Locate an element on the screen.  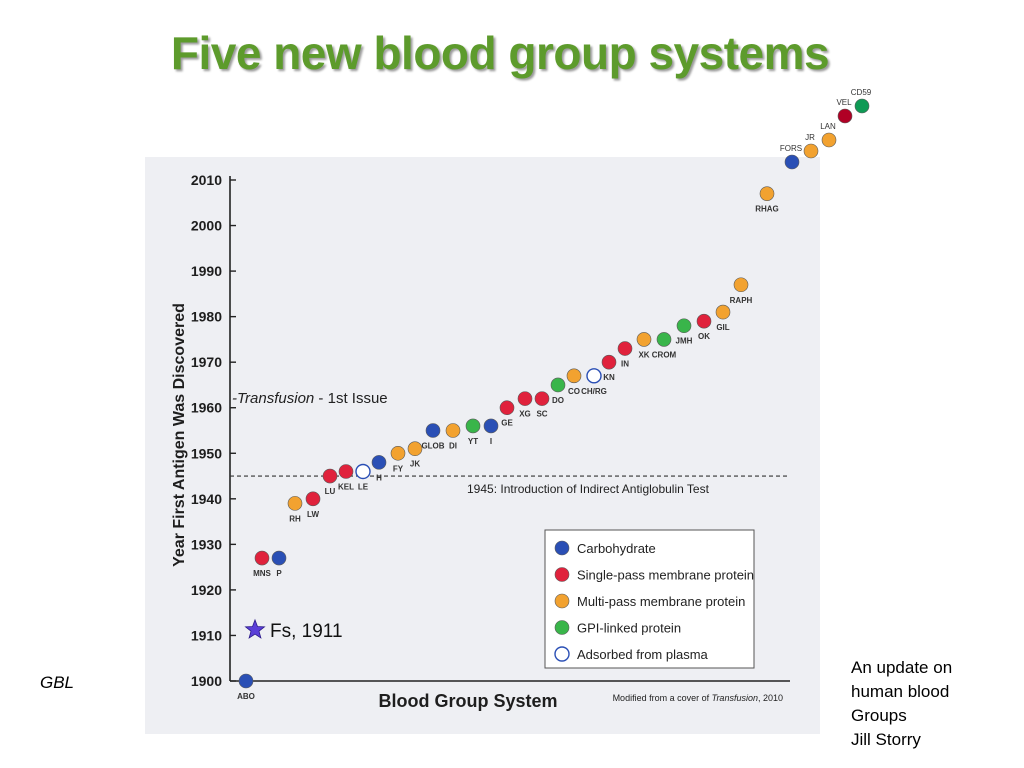
point-label: OK is located at coordinates (704, 336).